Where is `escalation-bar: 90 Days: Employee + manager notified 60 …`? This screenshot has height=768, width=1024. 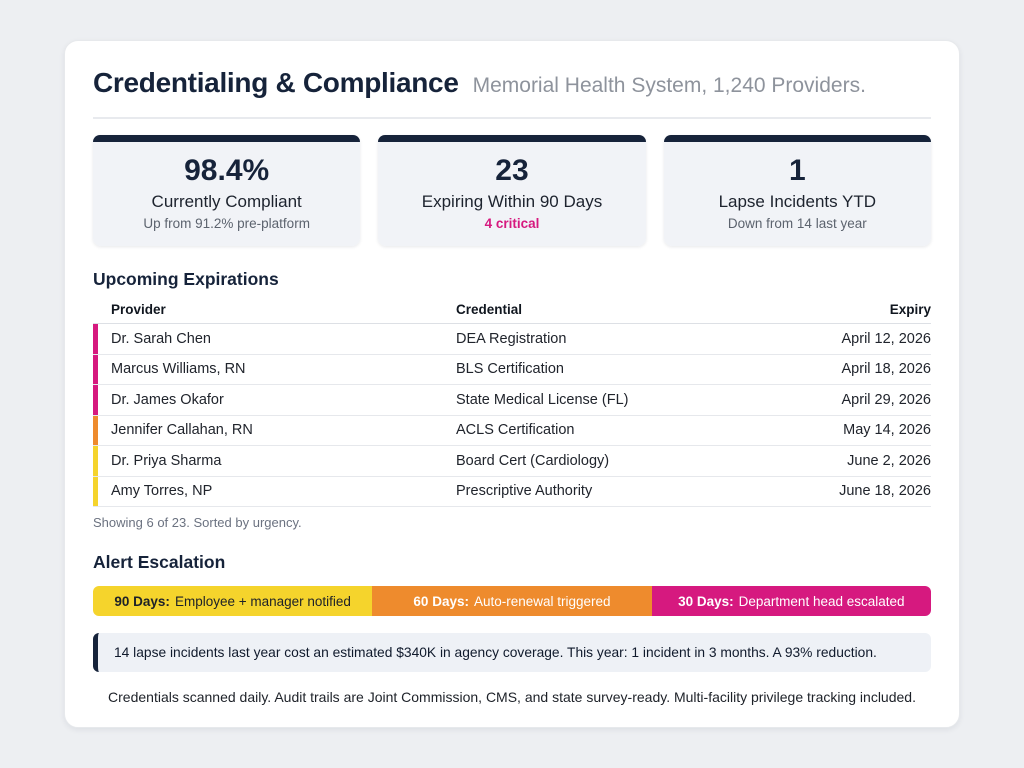 escalation-bar: 90 Days: Employee + manager notified 60 … is located at coordinates (512, 601).